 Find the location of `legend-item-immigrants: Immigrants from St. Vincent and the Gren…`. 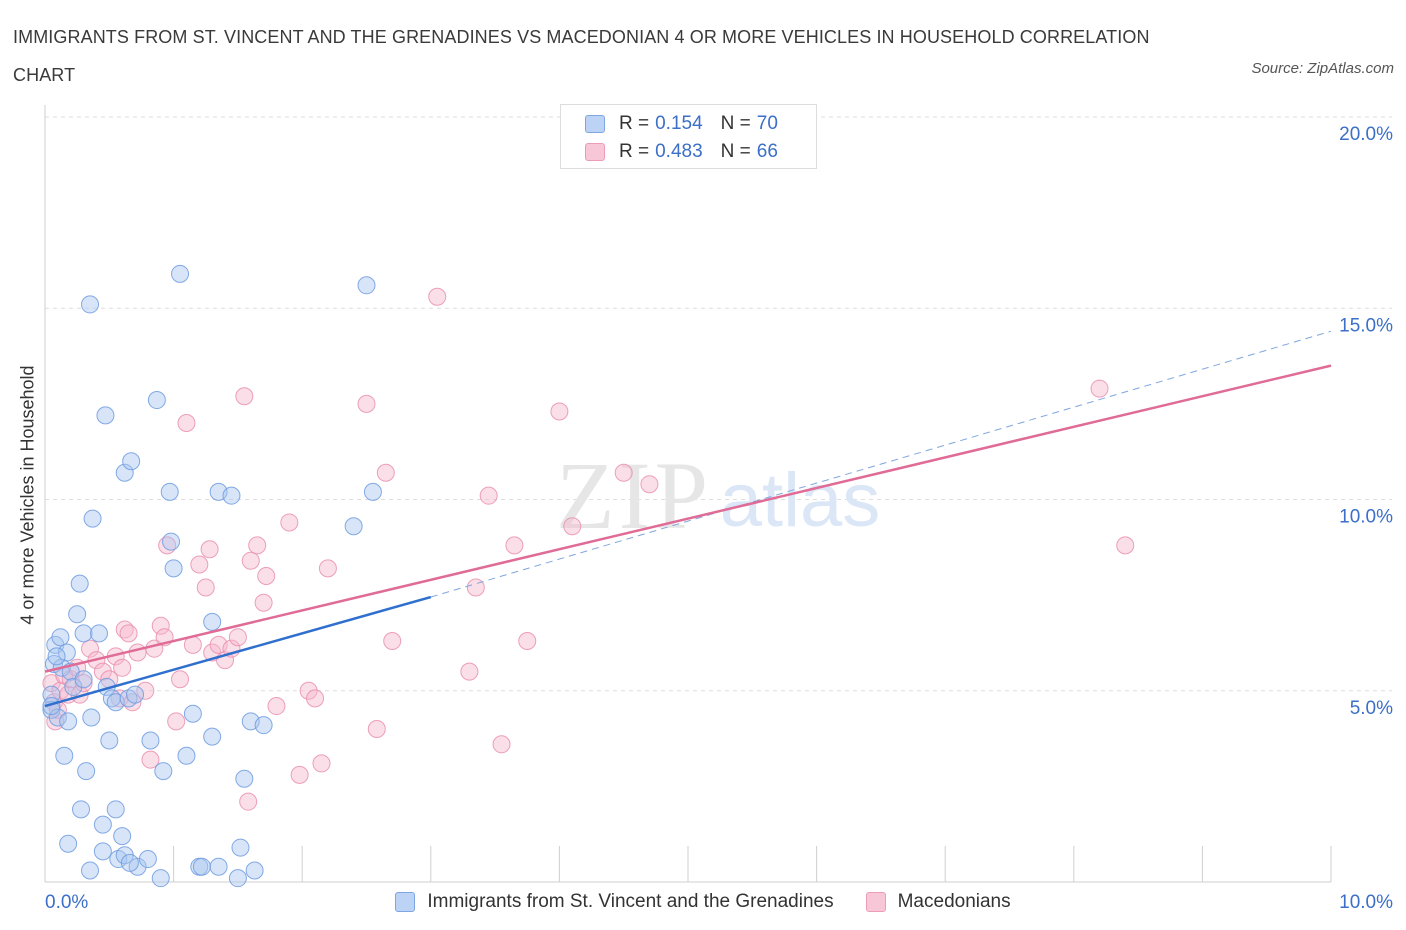

legend-item-immigrants: Immigrants from St. Vincent and the Gren… is located at coordinates (614, 902).